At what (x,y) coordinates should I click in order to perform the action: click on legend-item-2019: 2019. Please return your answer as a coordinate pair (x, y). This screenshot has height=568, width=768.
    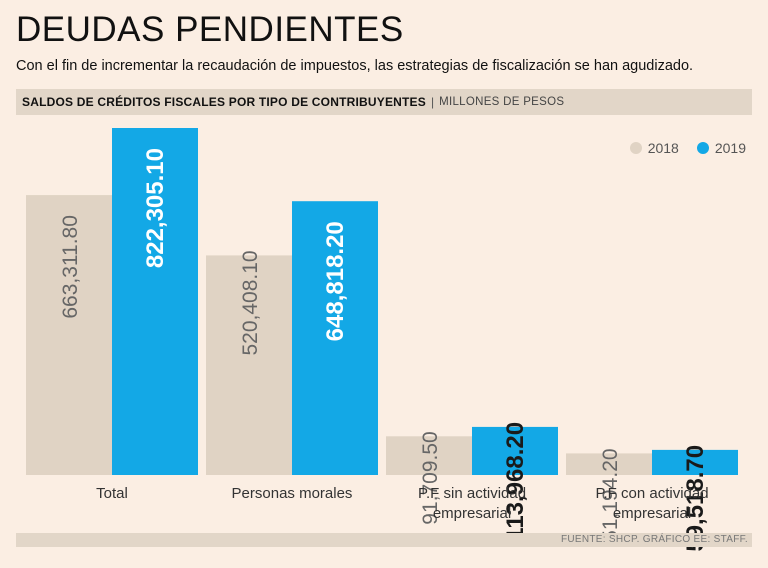
    Looking at the image, I should click on (721, 148).